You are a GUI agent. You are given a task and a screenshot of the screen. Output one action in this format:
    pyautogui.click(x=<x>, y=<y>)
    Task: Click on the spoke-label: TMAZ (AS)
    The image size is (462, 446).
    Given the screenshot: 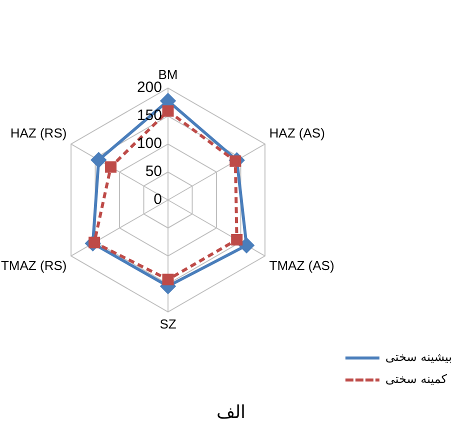 What is the action you would take?
    pyautogui.click(x=301, y=265)
    